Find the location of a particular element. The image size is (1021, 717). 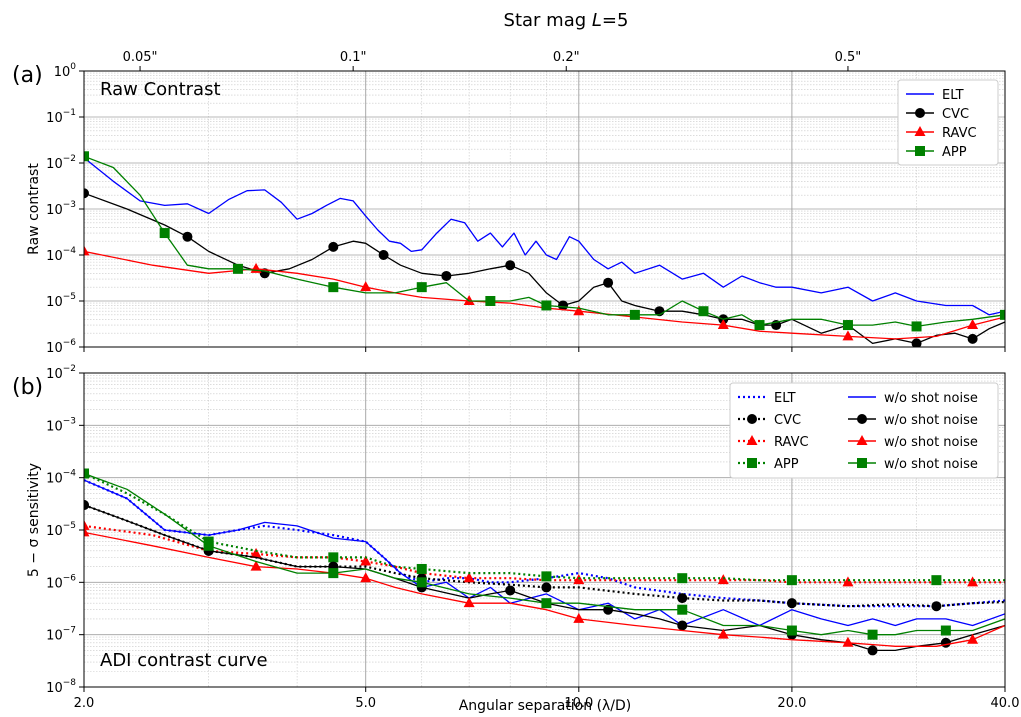

top-title: Star mag L=5 is located at coordinates (566, 20).